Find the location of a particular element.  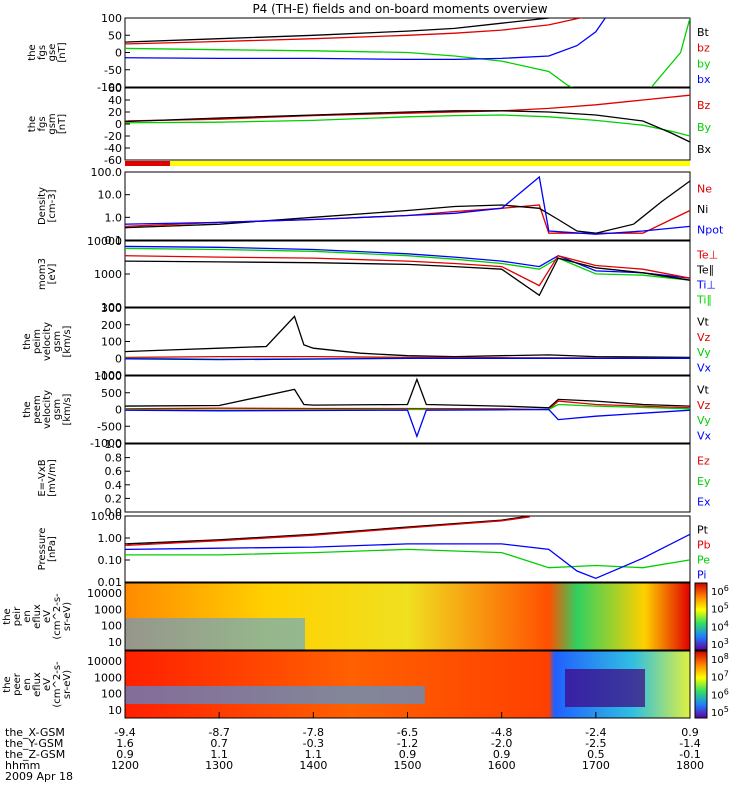

y-axis-label: thefgsgse[nT] is located at coordinates (47, 52).